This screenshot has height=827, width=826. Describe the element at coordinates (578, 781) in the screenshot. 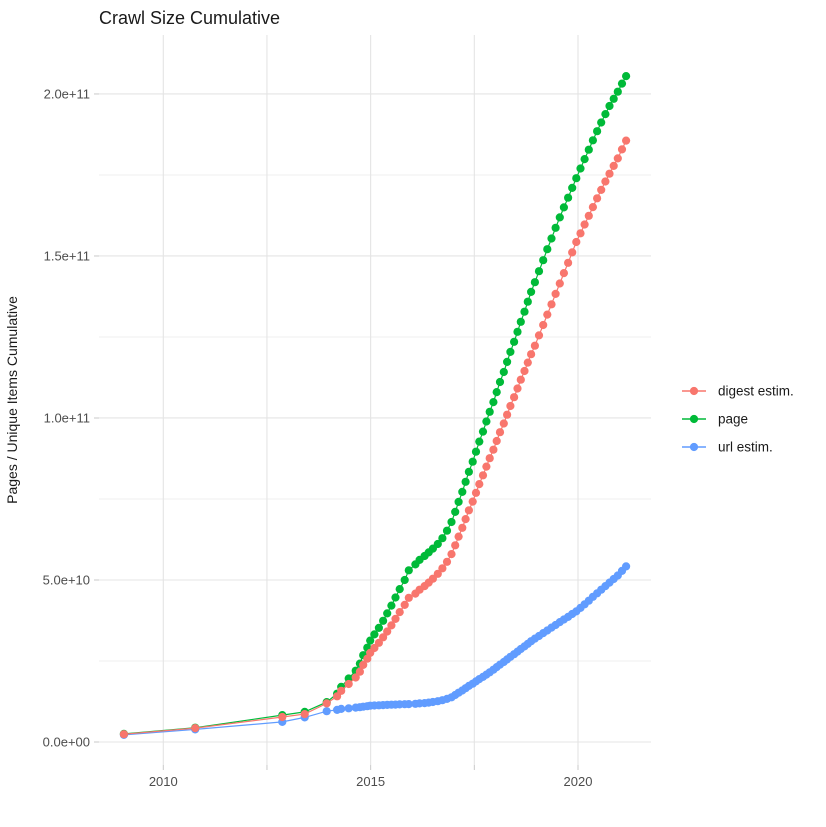

I see `x-tick-label: 2020` at that location.